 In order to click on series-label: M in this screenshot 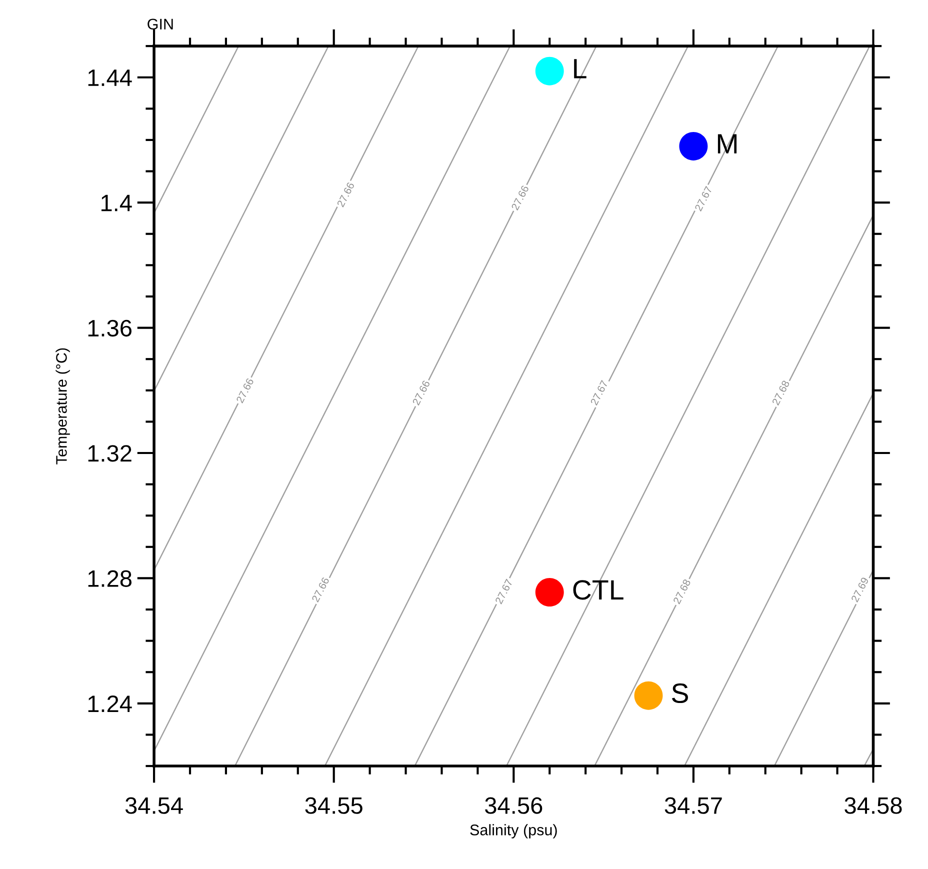, I will do `click(727, 144)`.